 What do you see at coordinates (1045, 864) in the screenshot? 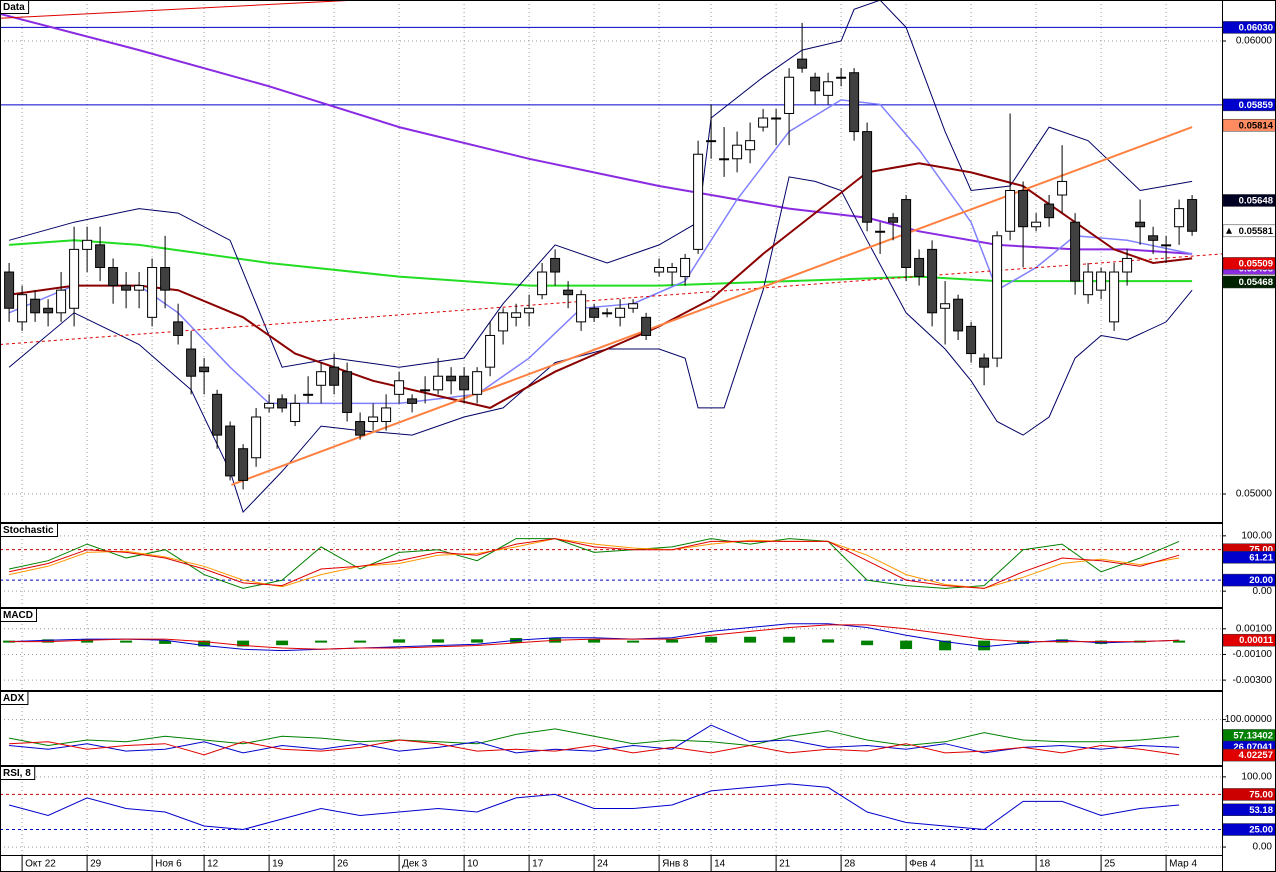
I see `x-tick-label: 18` at bounding box center [1045, 864].